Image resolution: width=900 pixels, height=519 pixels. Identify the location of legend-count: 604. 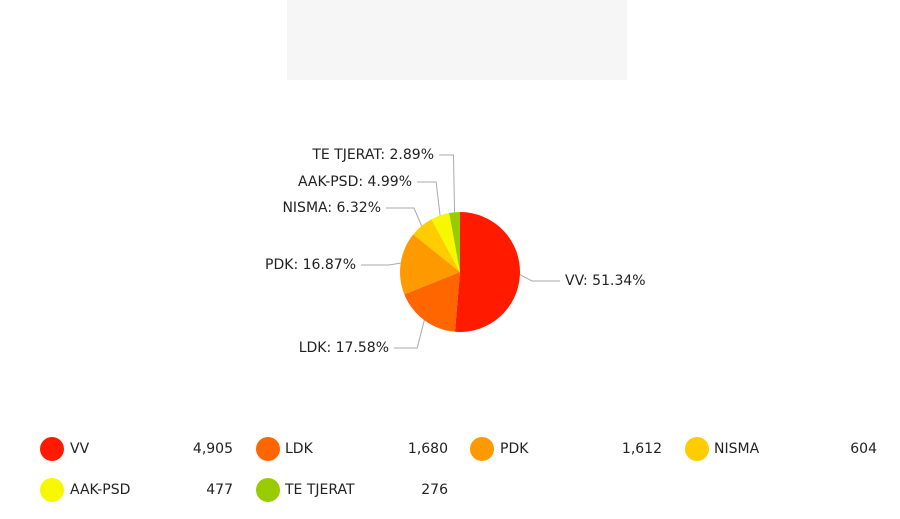
(863, 449).